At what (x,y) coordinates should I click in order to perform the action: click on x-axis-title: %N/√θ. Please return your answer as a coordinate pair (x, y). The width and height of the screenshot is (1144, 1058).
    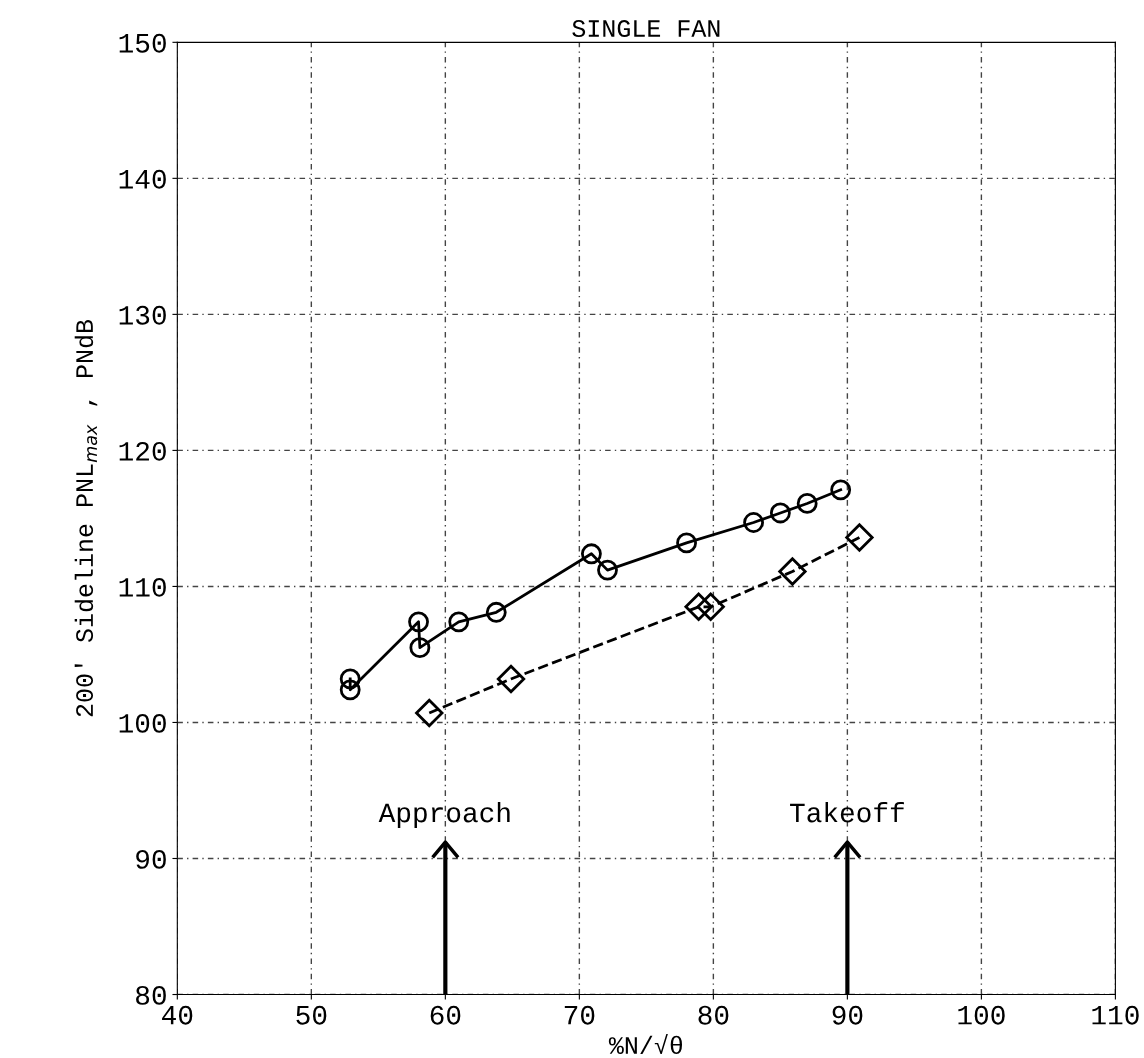
    Looking at the image, I should click on (645, 1044).